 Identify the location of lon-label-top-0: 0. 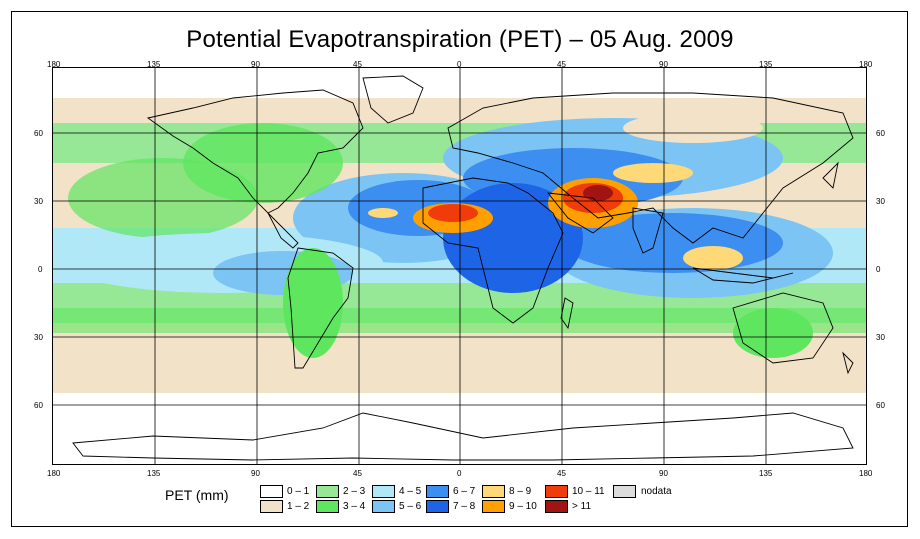
(459, 64).